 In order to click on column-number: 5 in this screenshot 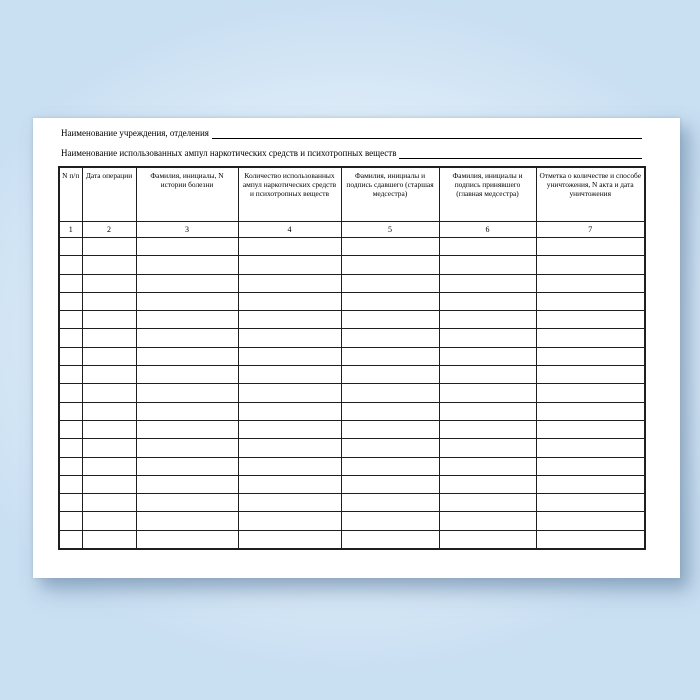, I will do `click(390, 229)`.